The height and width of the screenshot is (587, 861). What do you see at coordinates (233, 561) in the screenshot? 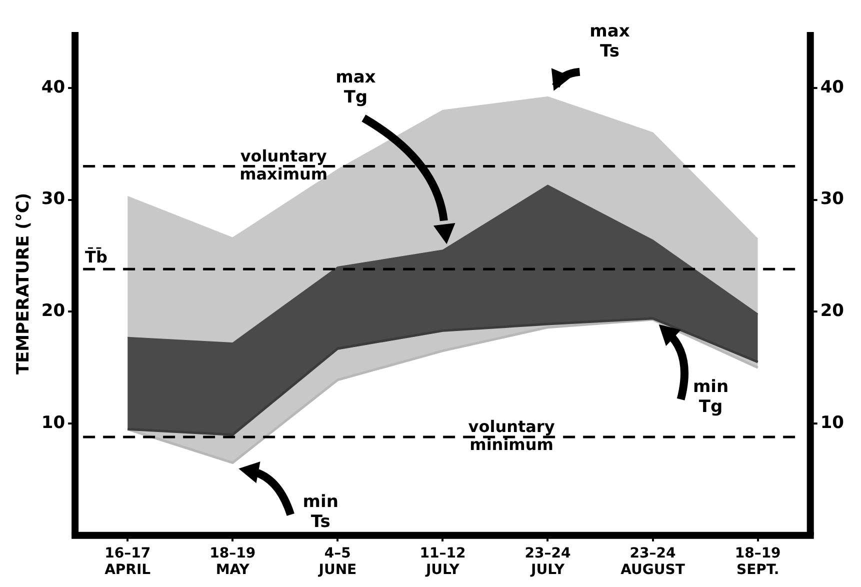
I see `x-tick-label: 18–19 MAY` at bounding box center [233, 561].